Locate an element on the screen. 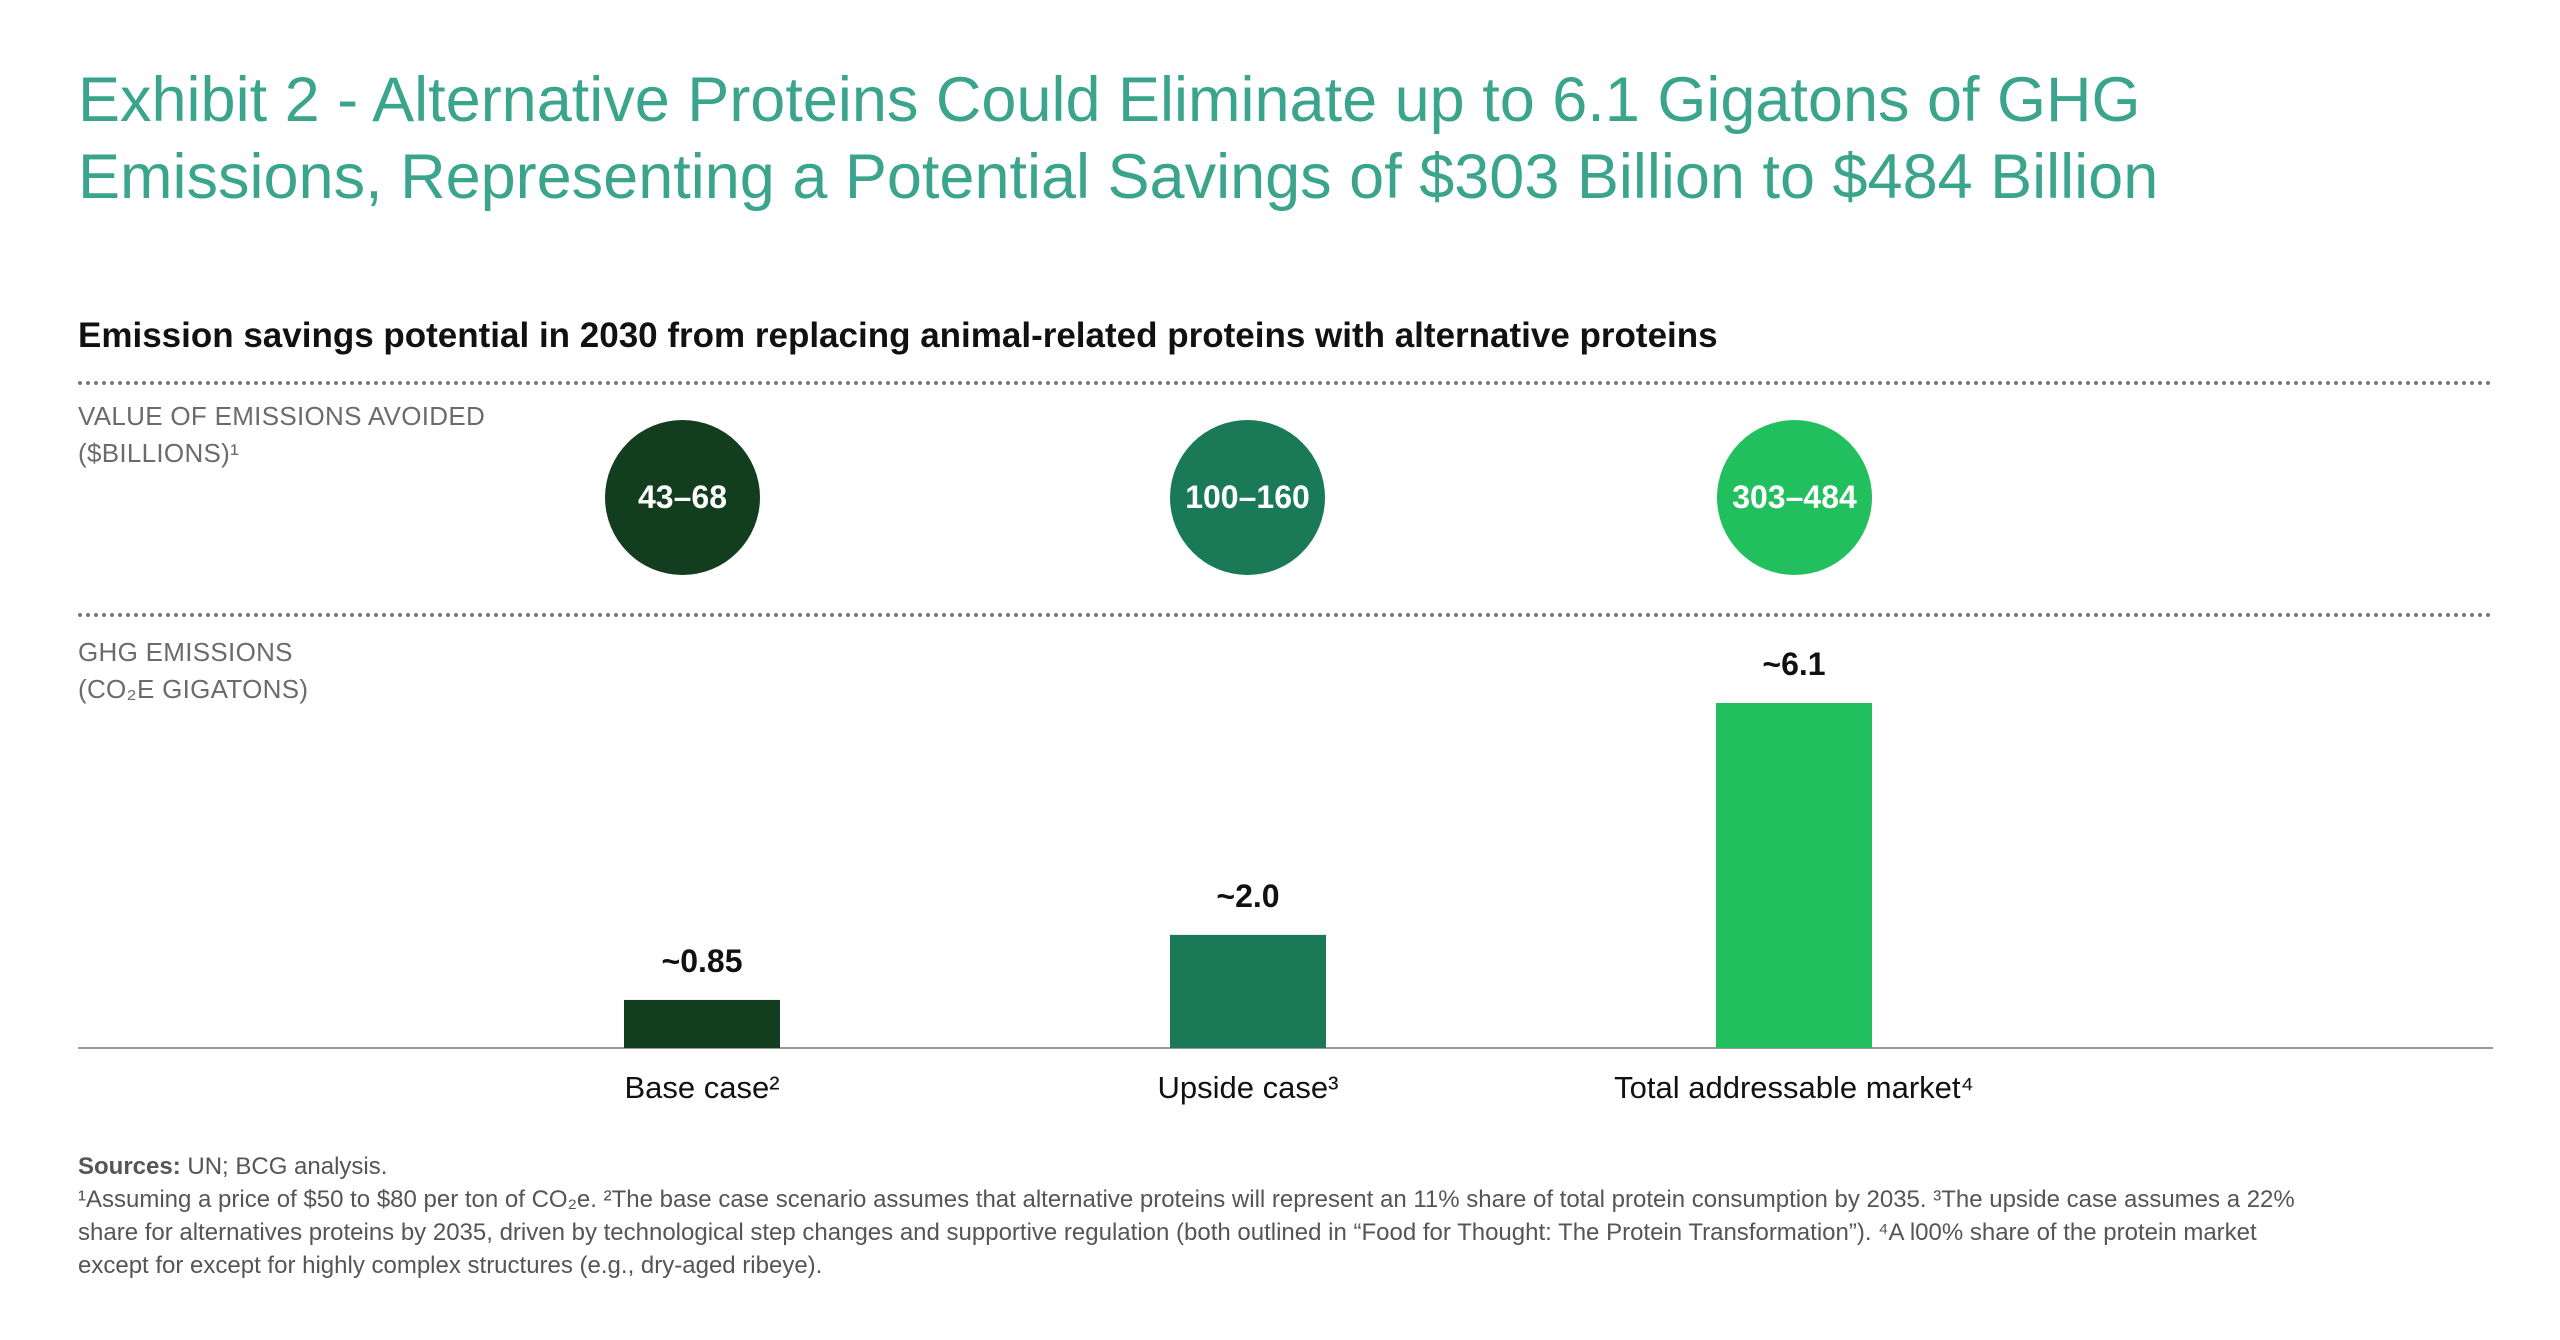 This screenshot has width=2560, height=1340. value-row-label-line2: ($BILLIONS)¹ is located at coordinates (159, 453).